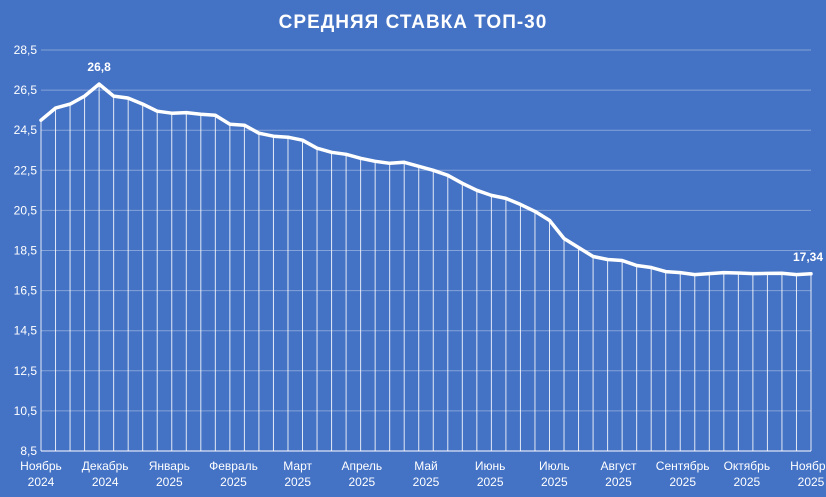  Describe the element at coordinates (554, 466) in the screenshot. I see `x-tick-month: Июль` at that location.